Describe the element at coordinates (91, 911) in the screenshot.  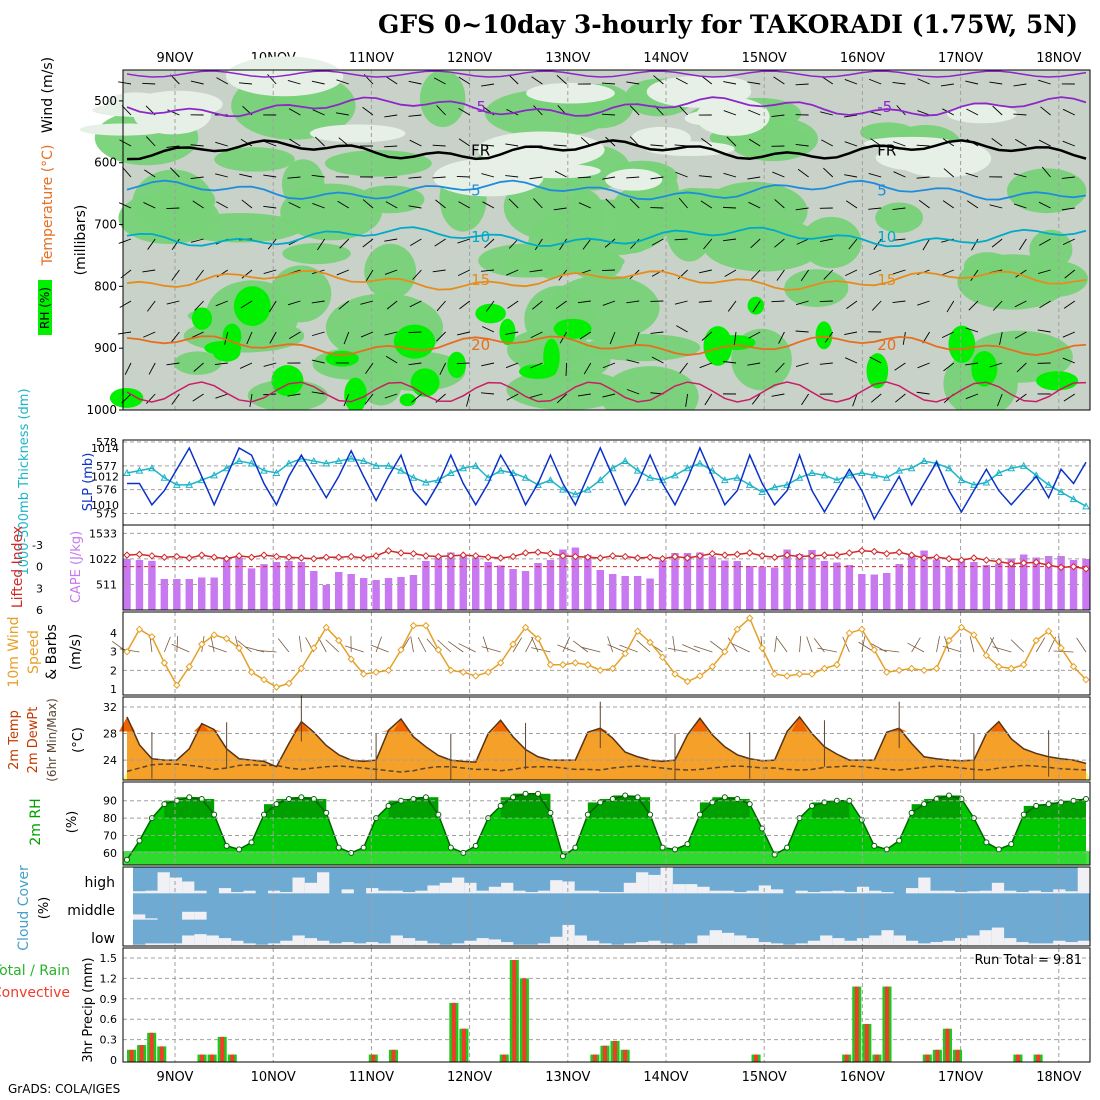
I see `cloud-layer-label: middle` at that location.